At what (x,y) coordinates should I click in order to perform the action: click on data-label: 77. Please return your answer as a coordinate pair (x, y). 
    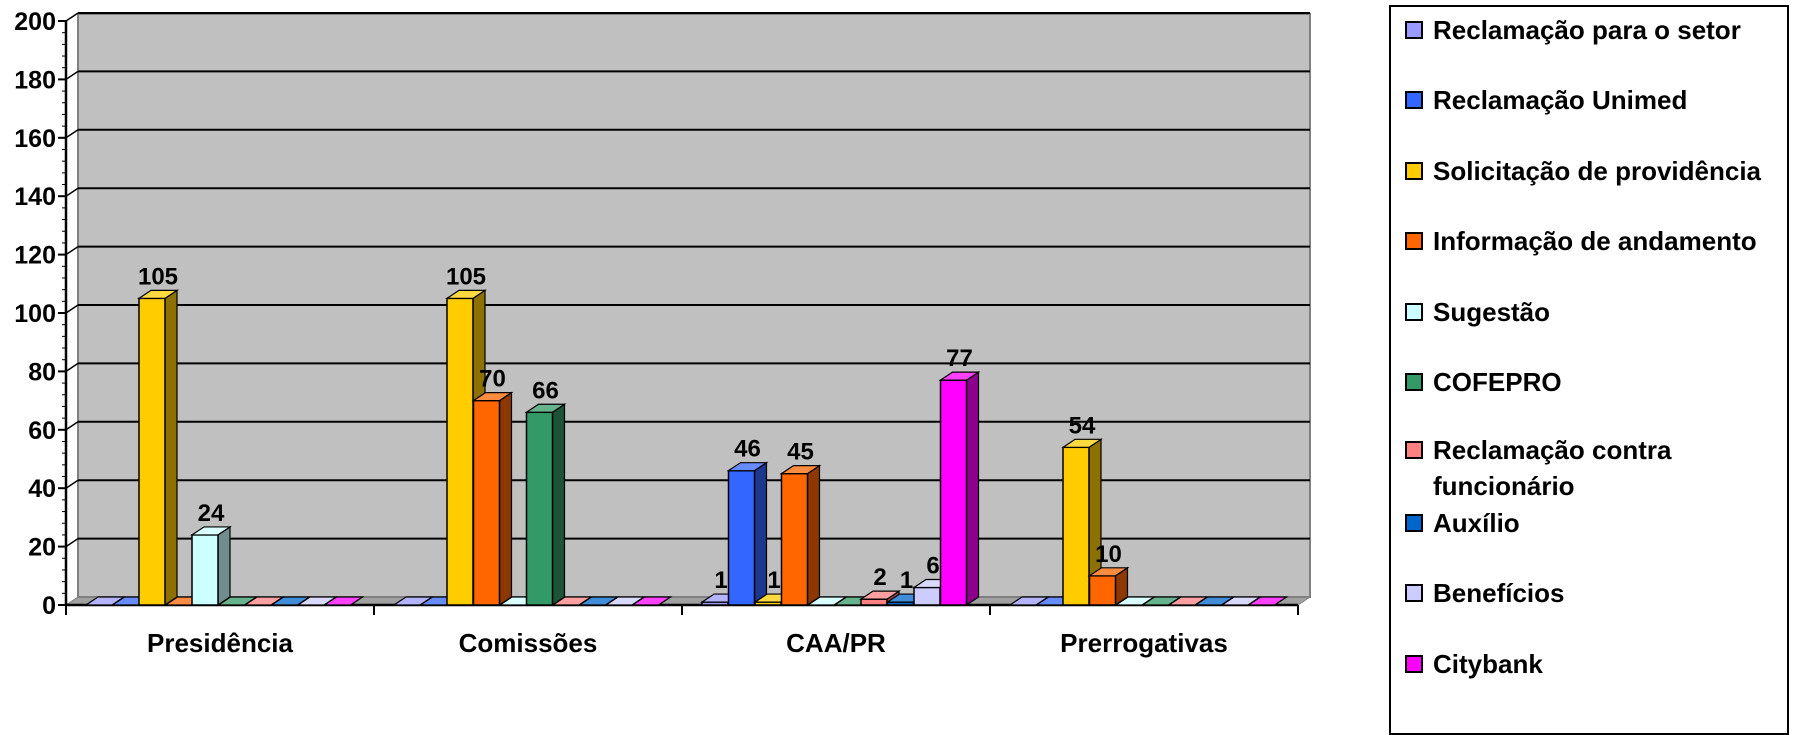
    Looking at the image, I should click on (959, 358).